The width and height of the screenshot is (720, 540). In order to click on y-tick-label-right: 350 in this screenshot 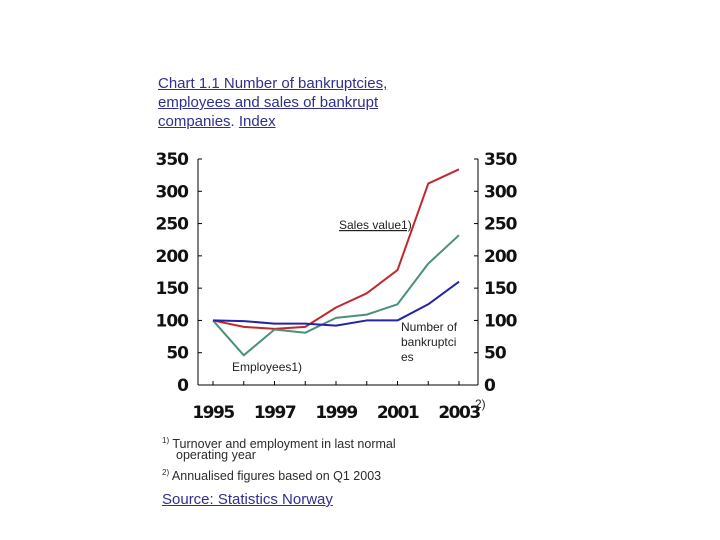, I will do `click(501, 160)`.